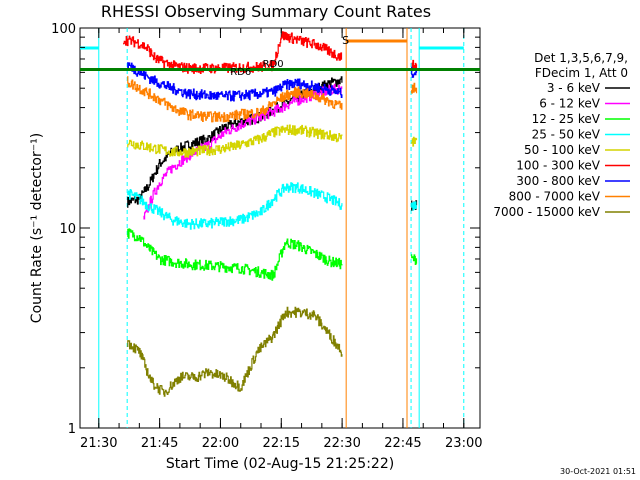 The width and height of the screenshot is (640, 480). Describe the element at coordinates (562, 150) in the screenshot. I see `legend-label-4: 50 - 100 keV` at that location.